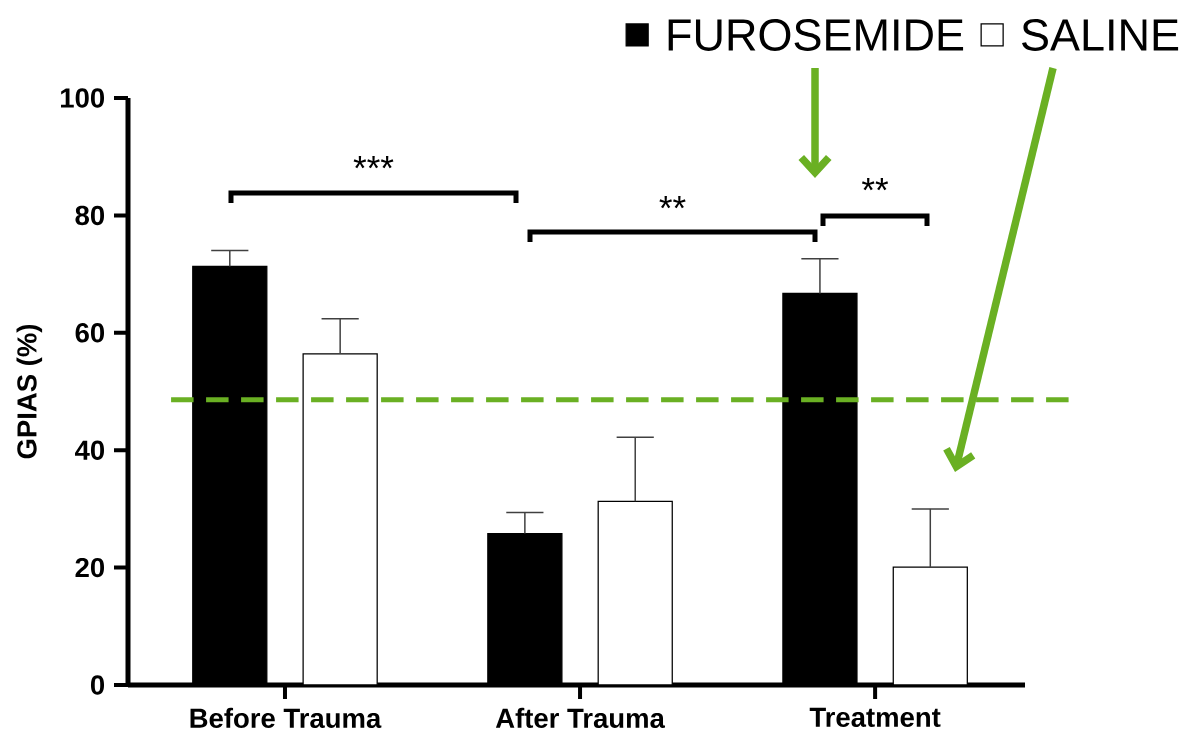 The width and height of the screenshot is (1192, 737). Describe the element at coordinates (97, 685) in the screenshot. I see `y-tick-label: 0` at that location.